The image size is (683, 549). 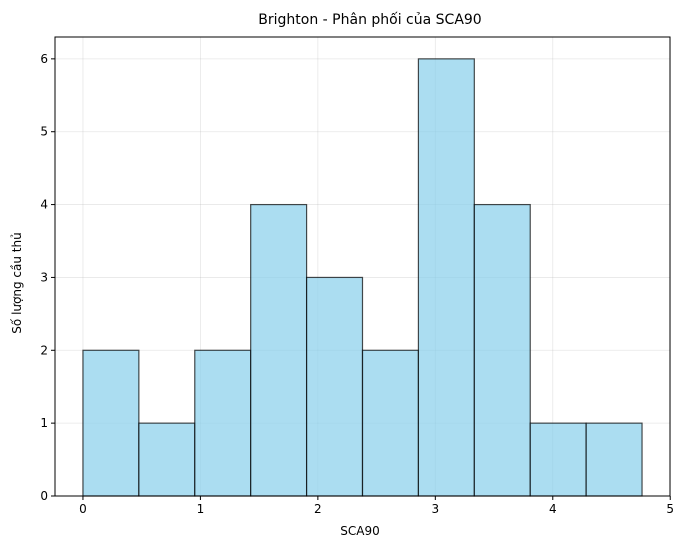 What do you see at coordinates (369, 19) in the screenshot?
I see `chart-title: Brighton - Phân phối của SCA90` at bounding box center [369, 19].